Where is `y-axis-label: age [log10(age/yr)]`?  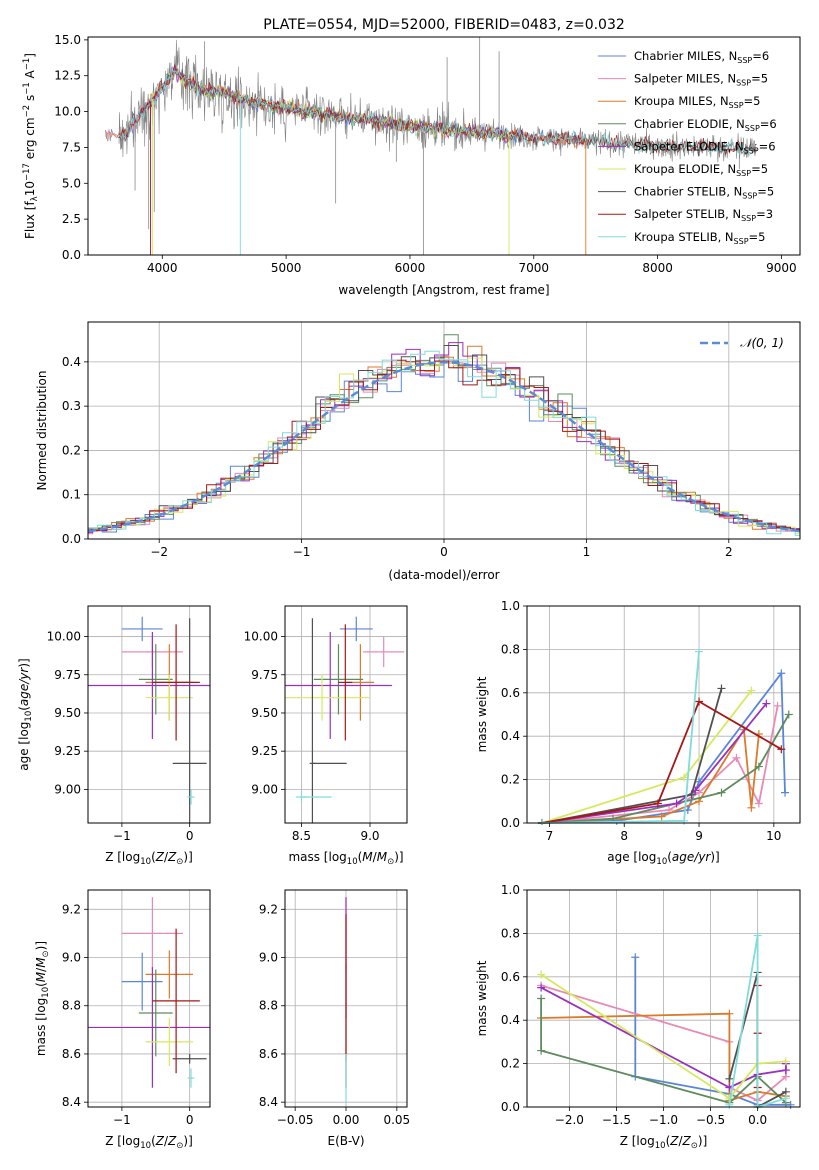
y-axis-label: age [log10(age/yr)] is located at coordinates (25, 714).